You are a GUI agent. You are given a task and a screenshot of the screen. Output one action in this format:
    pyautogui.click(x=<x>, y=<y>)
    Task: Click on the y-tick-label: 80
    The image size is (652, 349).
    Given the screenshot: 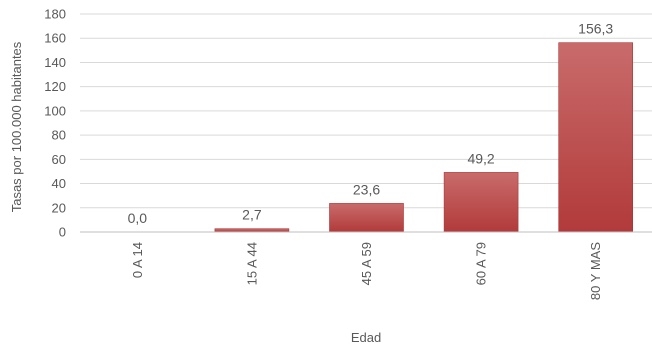 What is the action you would take?
    pyautogui.click(x=59, y=135)
    